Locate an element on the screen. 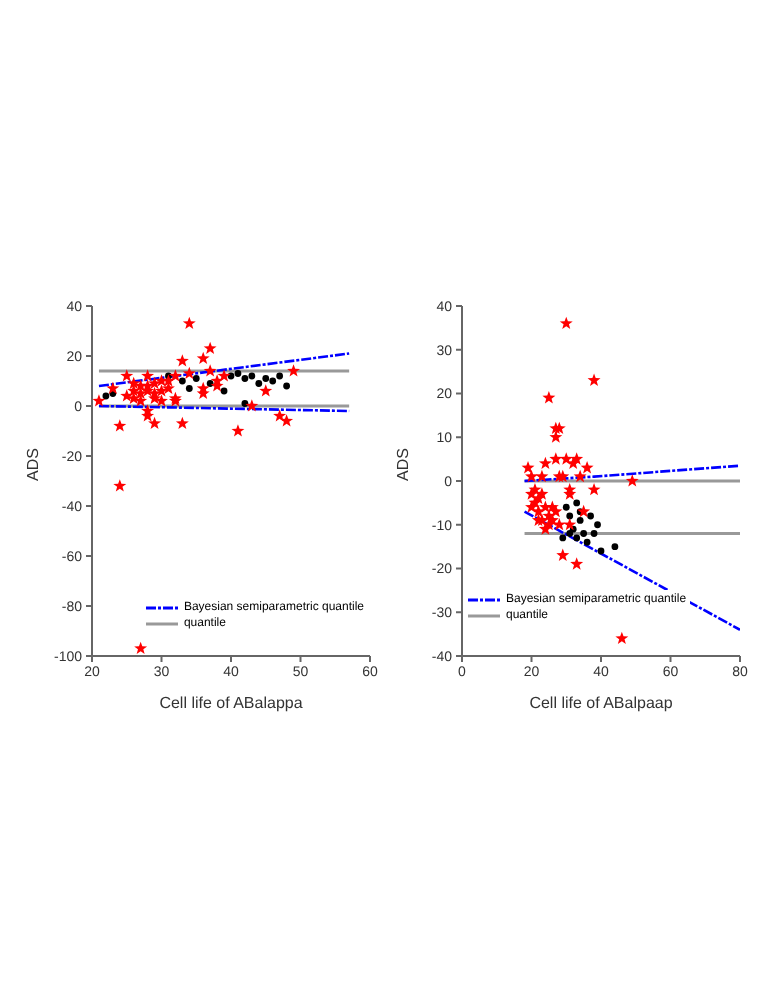 This screenshot has height=990, width=766. x-axis-title: Cell life of ABalpaap is located at coordinates (601, 703).